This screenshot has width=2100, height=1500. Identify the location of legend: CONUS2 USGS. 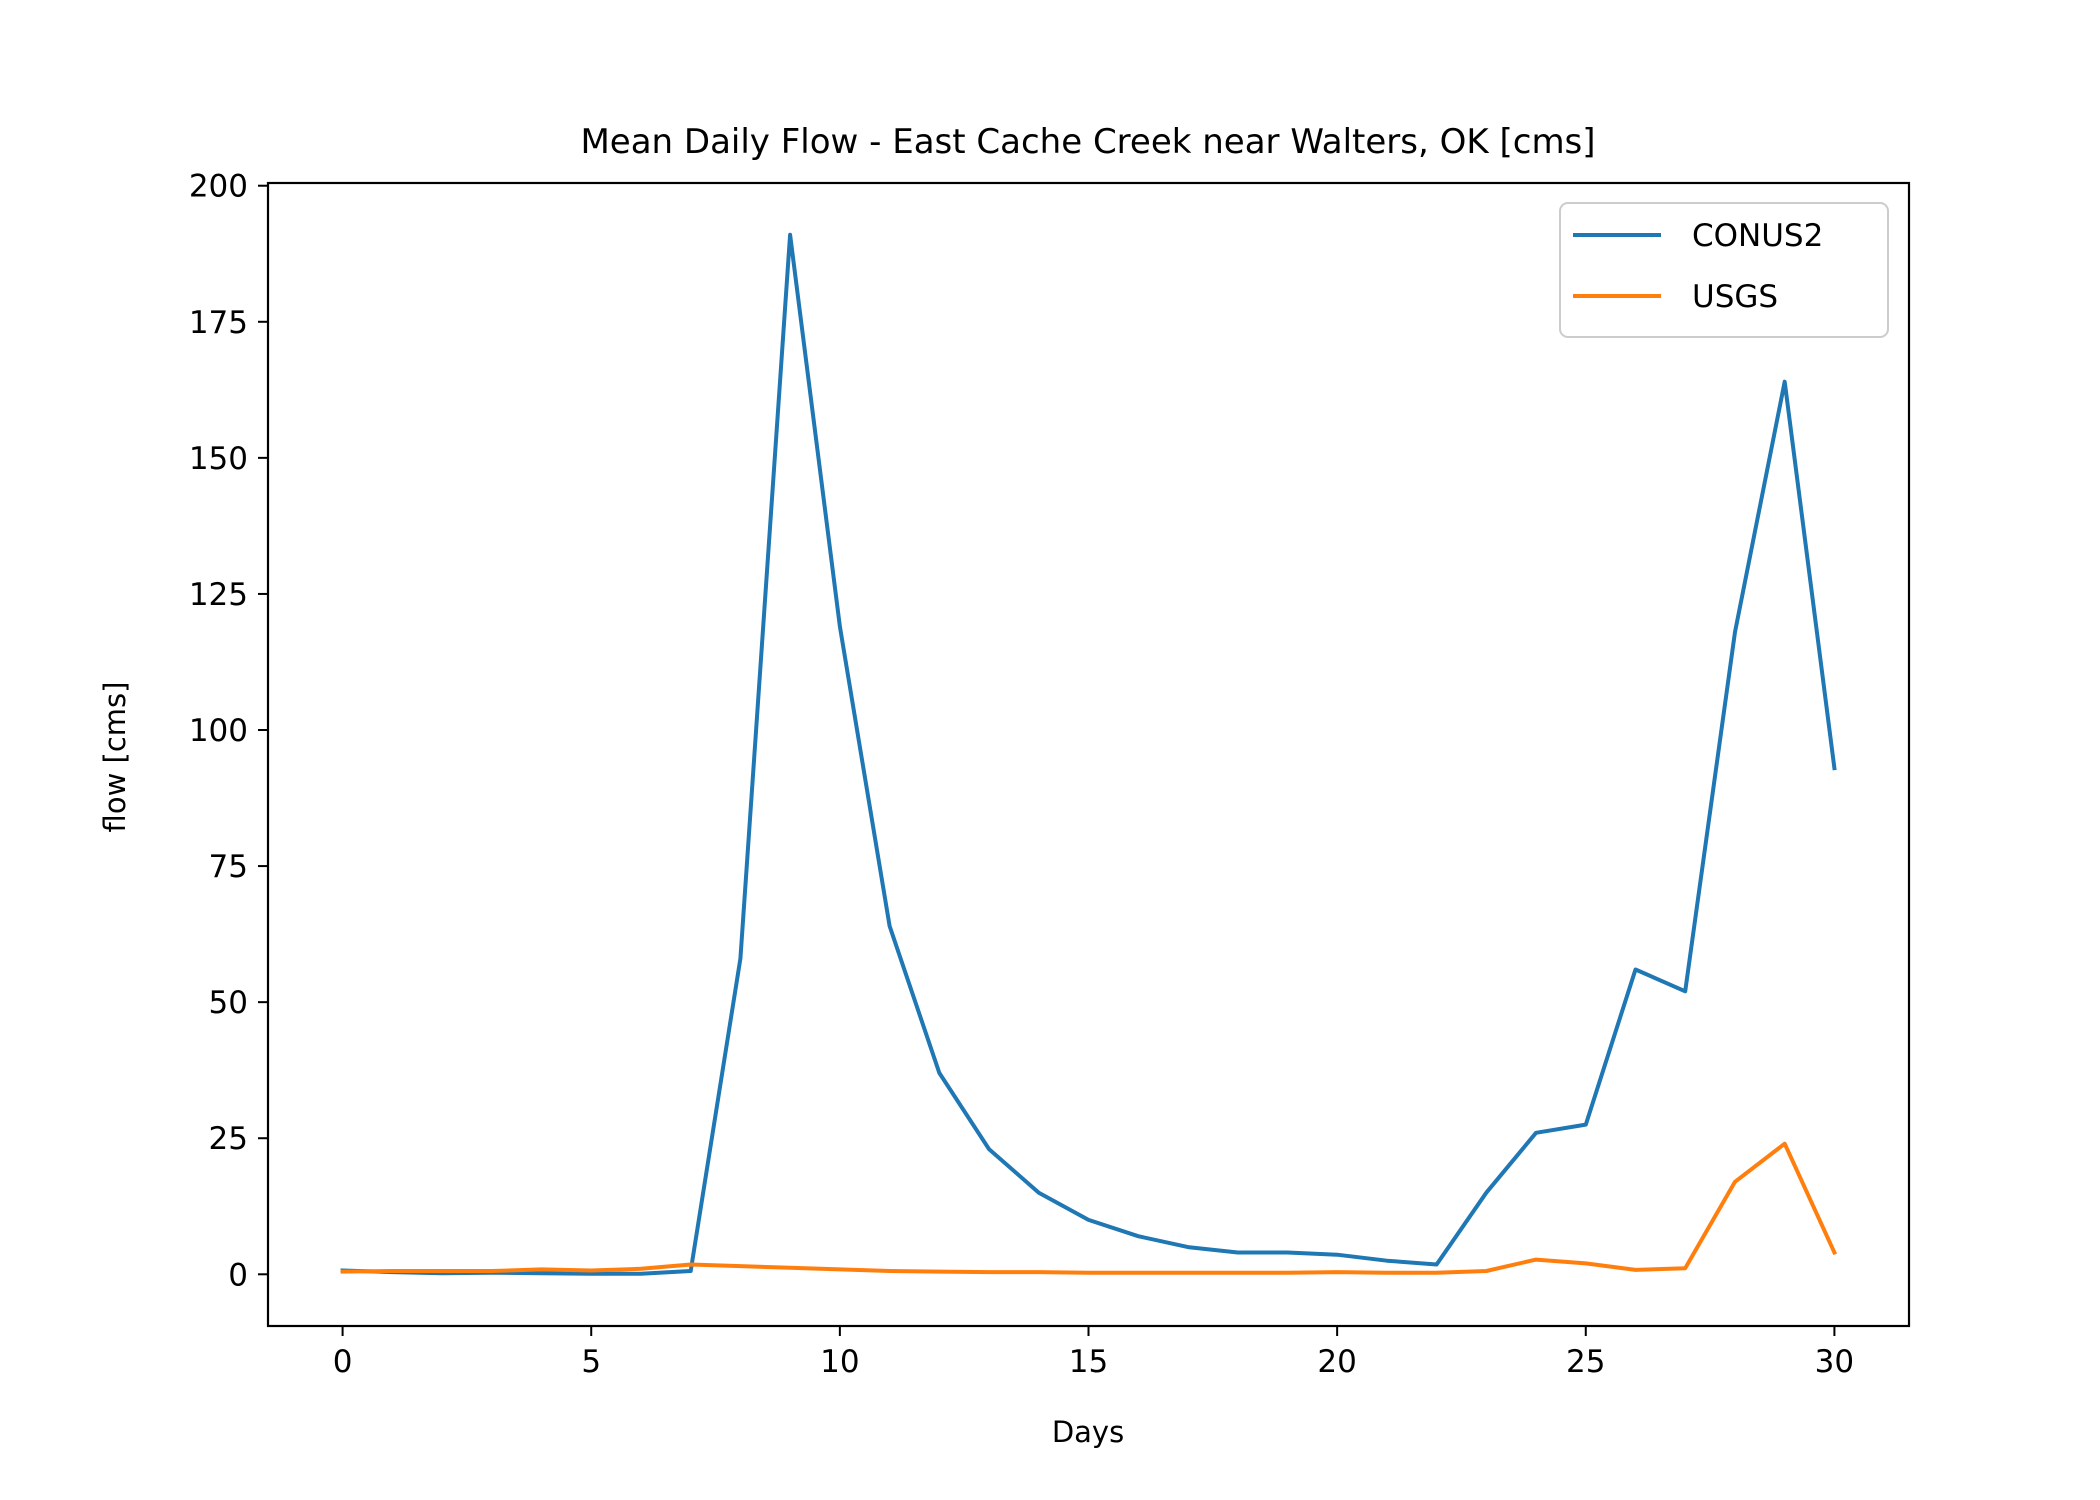
(1724, 270).